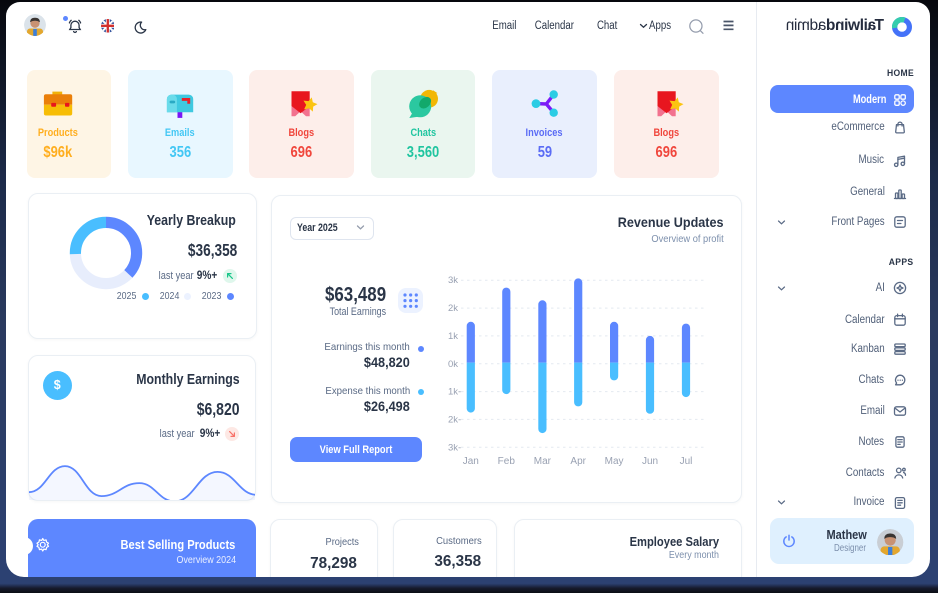 The height and width of the screenshot is (593, 938). I want to click on svg-text: Jun, so click(650, 461).